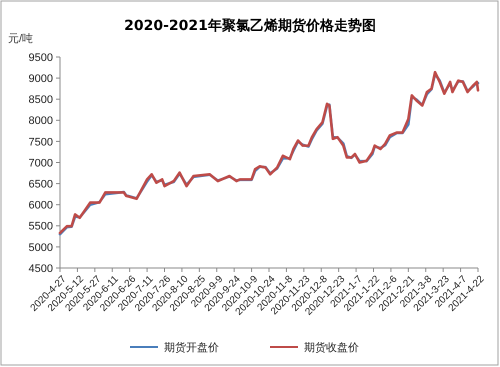 The width and height of the screenshot is (500, 367). Describe the element at coordinates (40, 163) in the screenshot. I see `y-tick-label: 7000` at that location.